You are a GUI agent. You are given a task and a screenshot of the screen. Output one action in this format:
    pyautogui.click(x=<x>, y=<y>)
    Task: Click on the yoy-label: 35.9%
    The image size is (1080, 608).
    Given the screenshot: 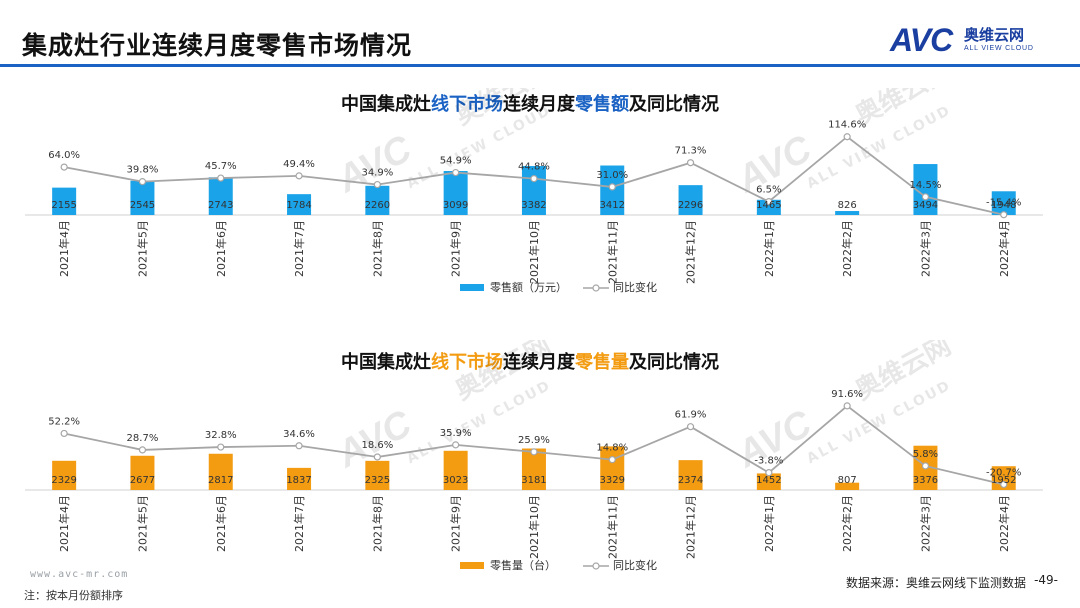 What is the action you would take?
    pyautogui.click(x=456, y=433)
    